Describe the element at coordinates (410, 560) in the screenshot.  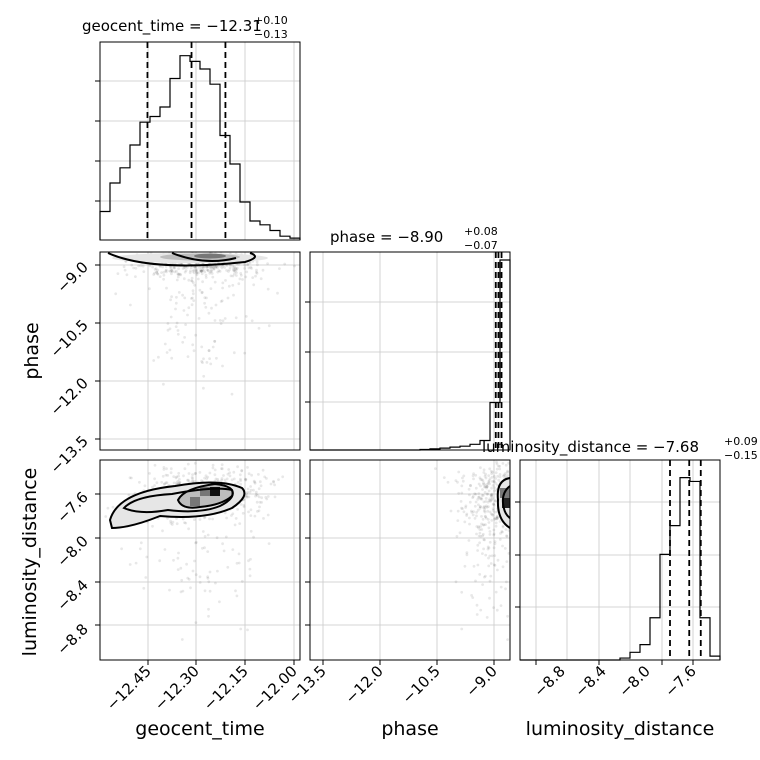
I see `axes-frame-lumdist-phase` at that location.